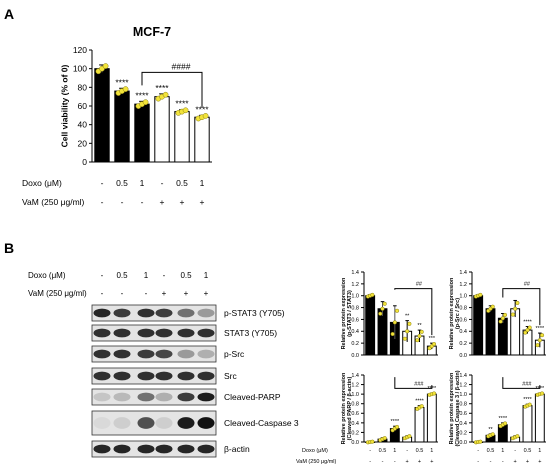 Image resolution: width=550 pixels, height=472 pixels. I want to click on blot-doxo-value: 0.5, so click(122, 275).